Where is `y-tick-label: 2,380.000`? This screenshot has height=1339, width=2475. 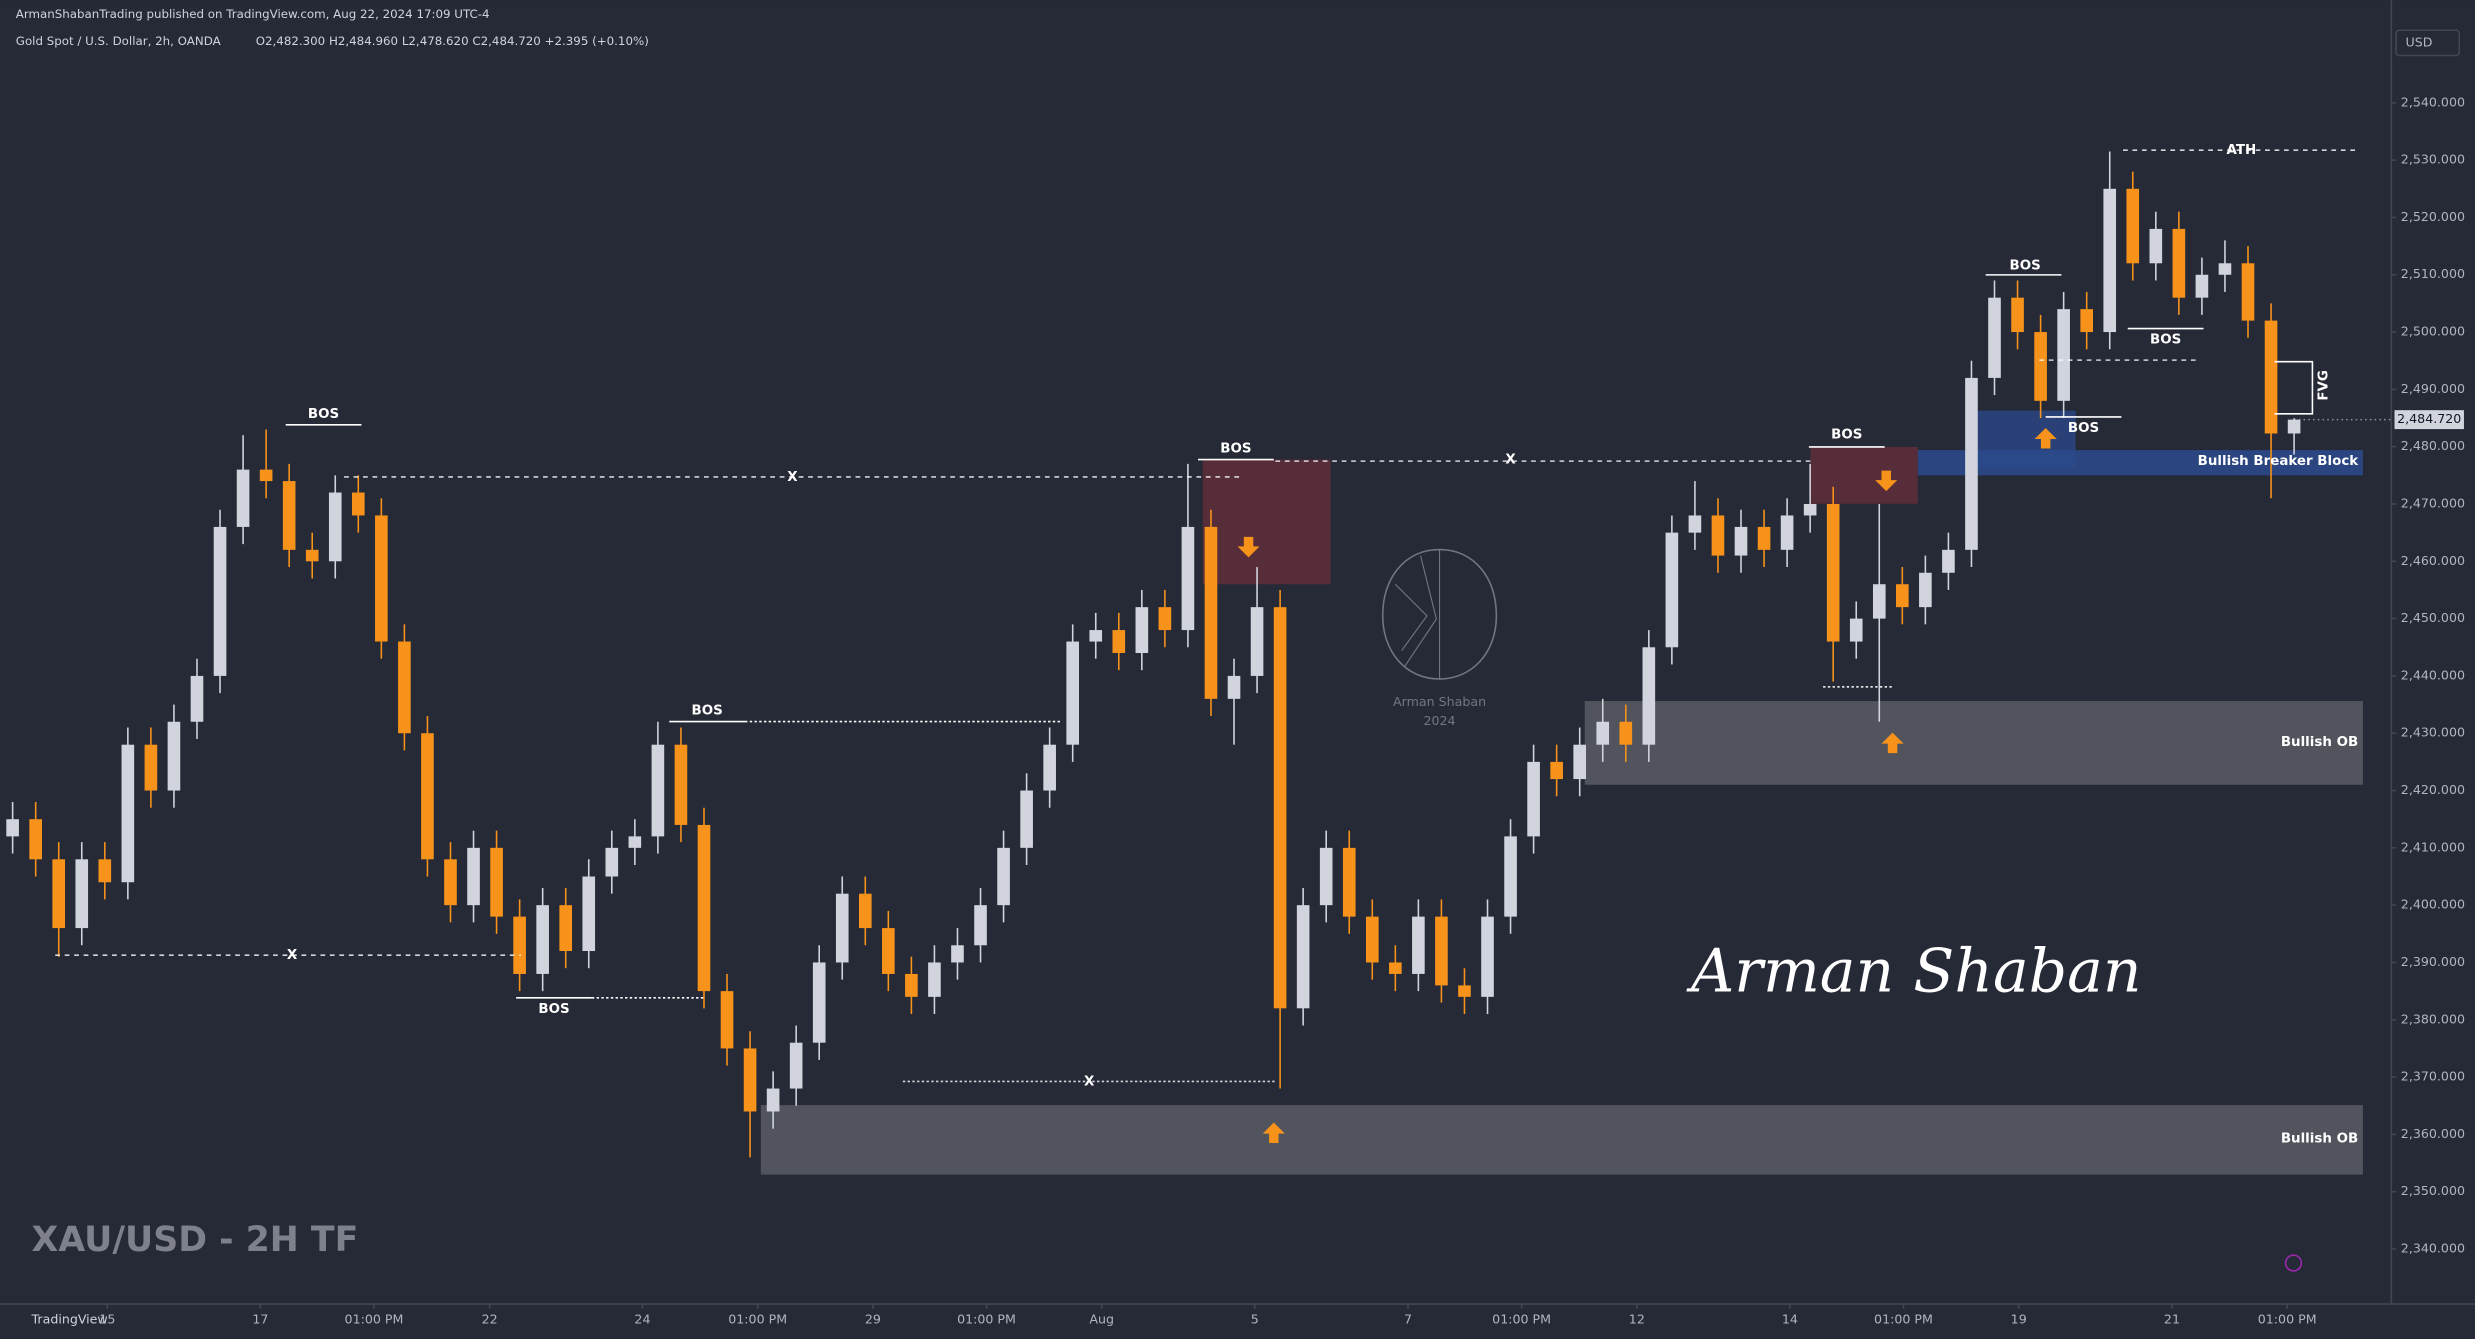 y-tick-label: 2,380.000 is located at coordinates (2433, 1018).